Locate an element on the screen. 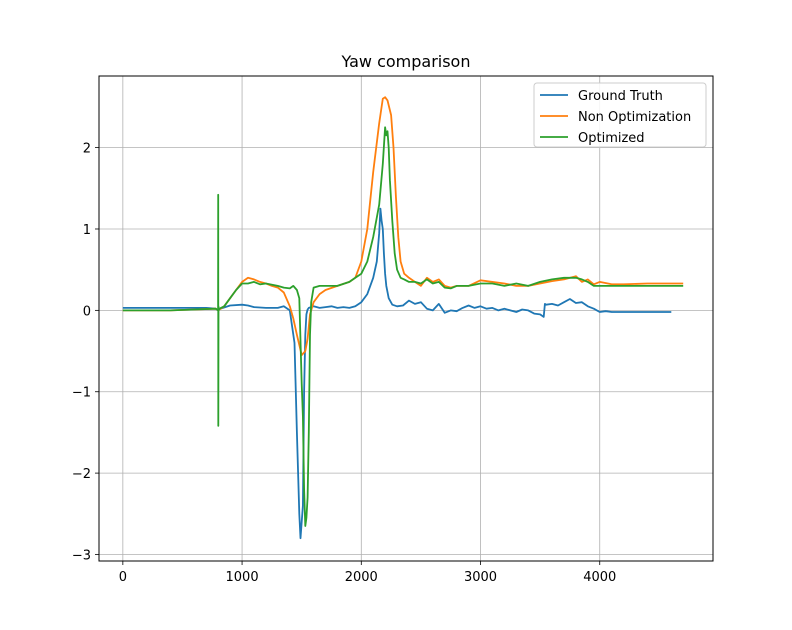 This screenshot has height=630, width=792. legend-label: Non Optimization is located at coordinates (634, 117).